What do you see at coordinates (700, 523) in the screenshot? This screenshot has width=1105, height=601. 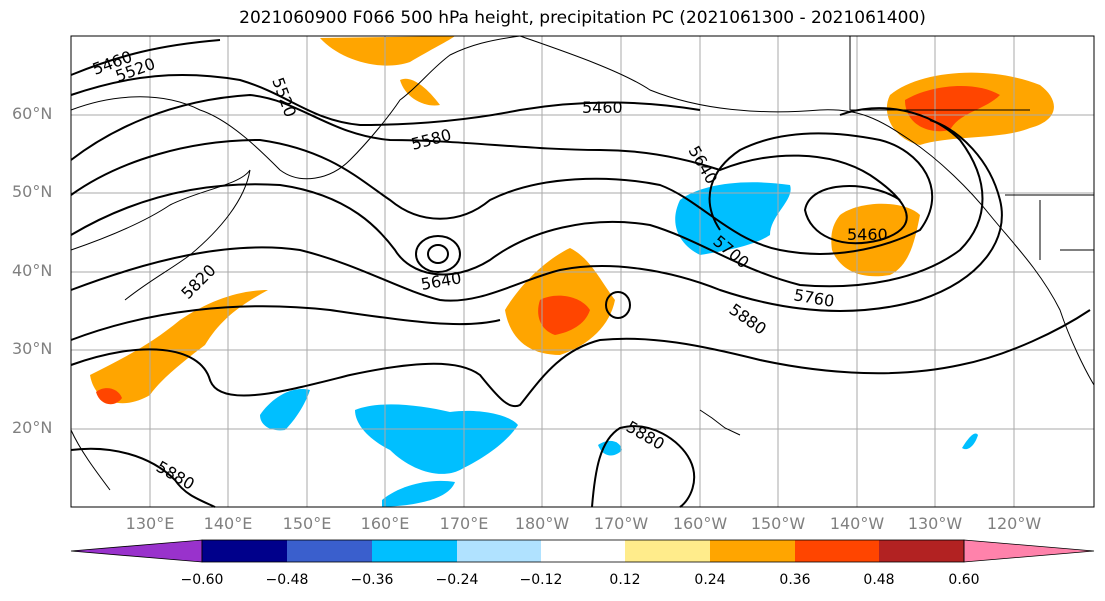 I see `lon-label: 160°W` at bounding box center [700, 523].